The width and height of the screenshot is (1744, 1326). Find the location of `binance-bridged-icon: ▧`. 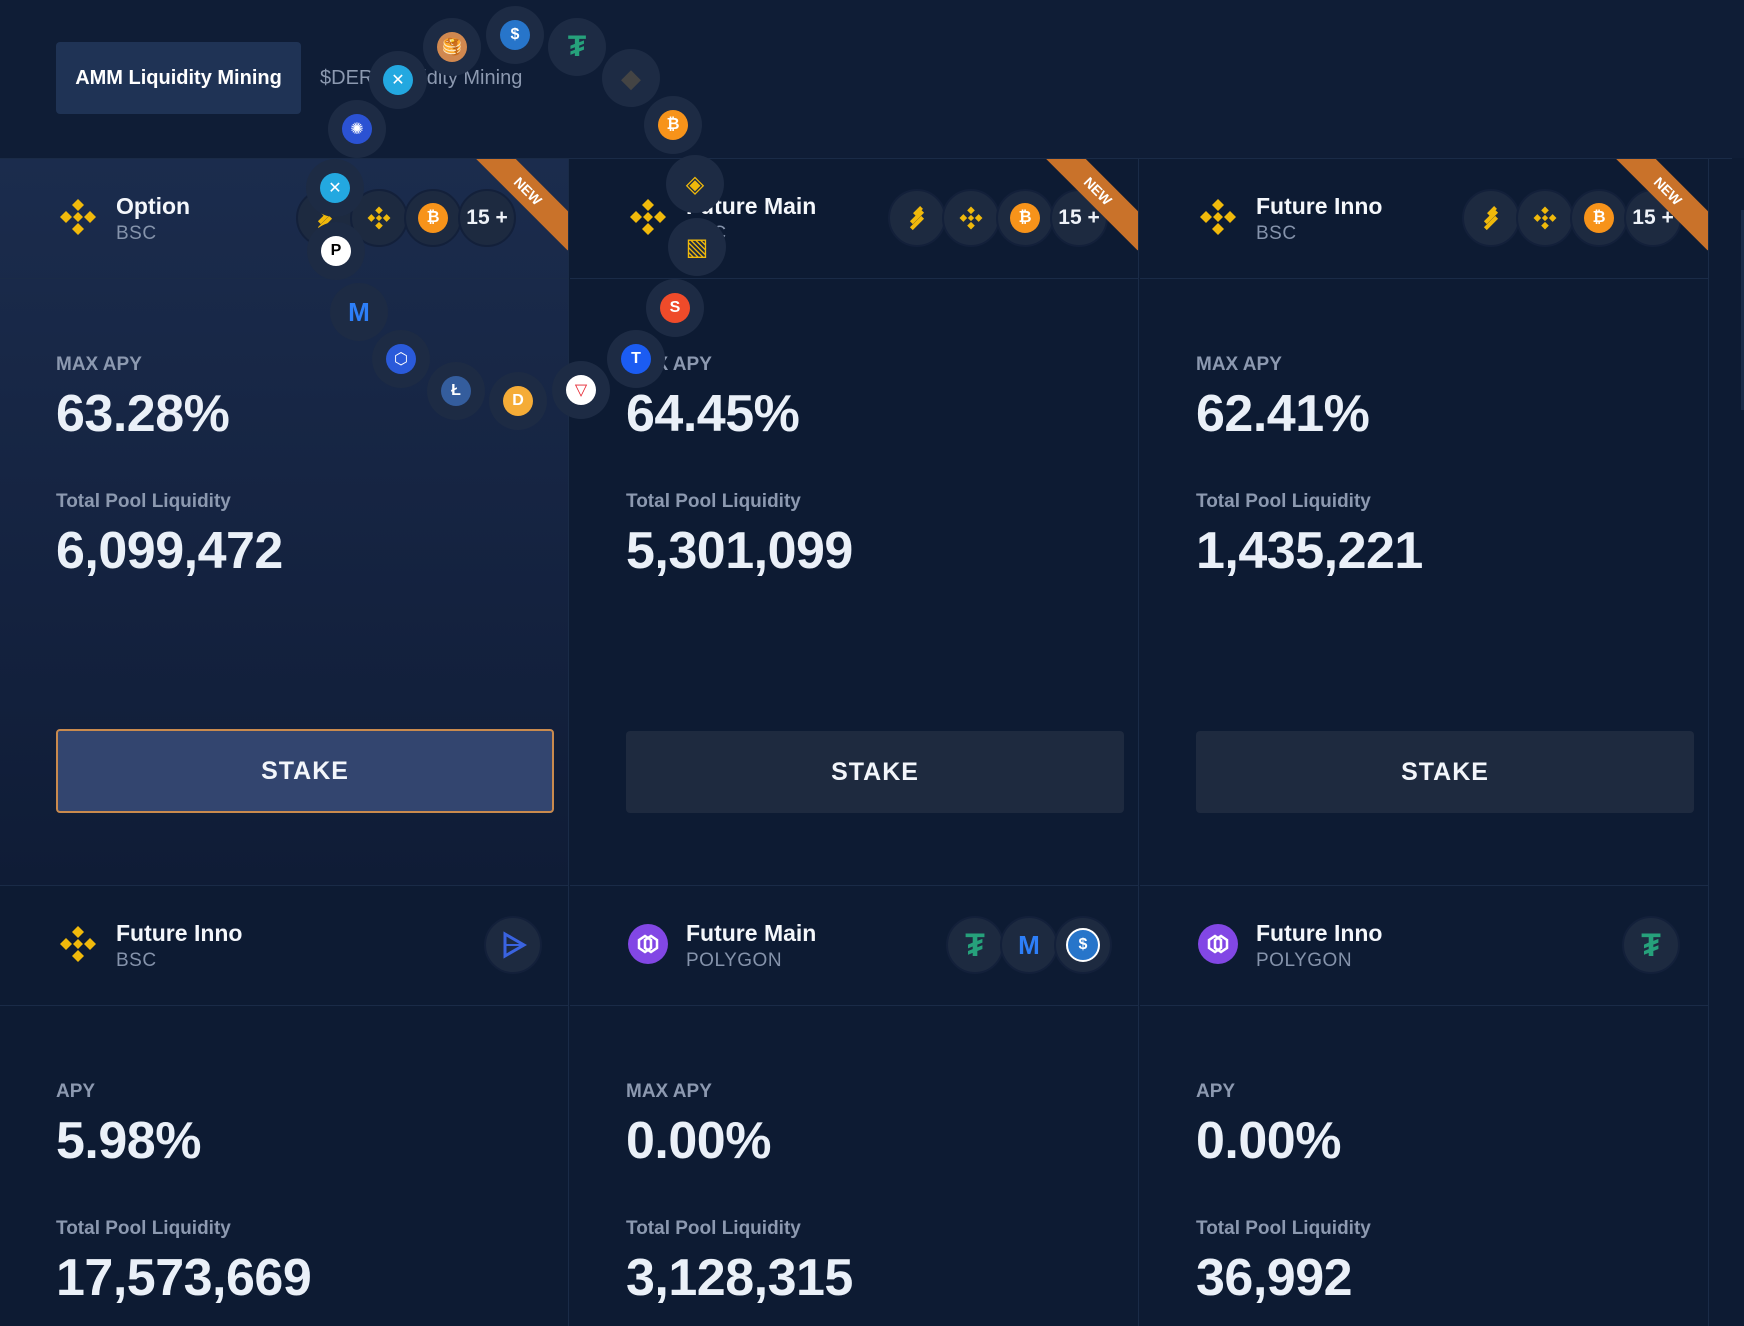

binance-bridged-icon: ▧ is located at coordinates (697, 247).